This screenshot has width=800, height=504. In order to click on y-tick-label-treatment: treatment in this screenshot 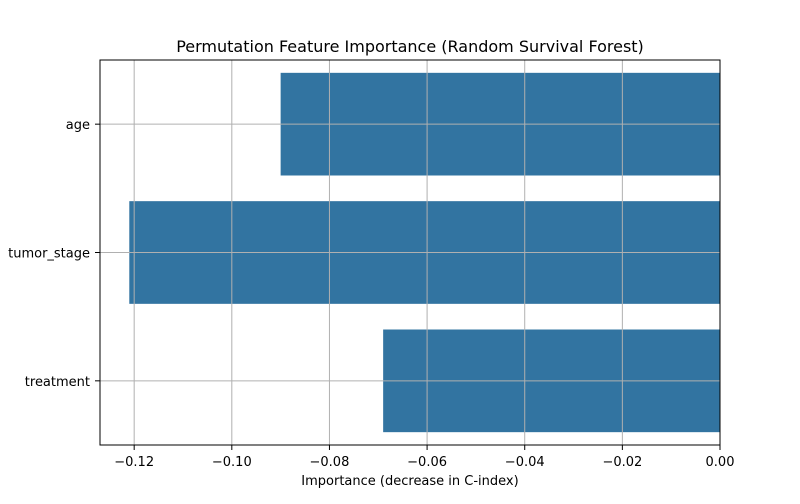, I will do `click(57, 382)`.